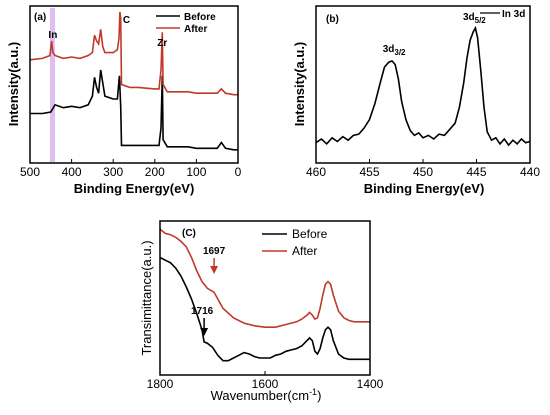 The image size is (550, 415). What do you see at coordinates (370, 384) in the screenshot?
I see `x-tick-label: 1400` at bounding box center [370, 384].